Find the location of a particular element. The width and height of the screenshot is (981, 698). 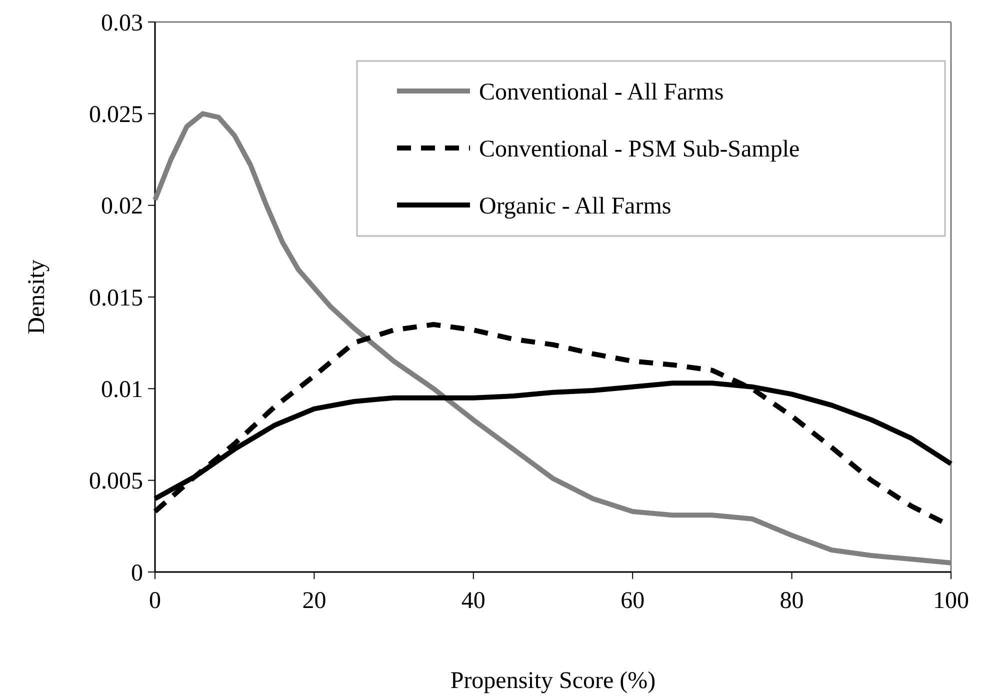

y-tick-label: 0.025 is located at coordinates (116, 115).